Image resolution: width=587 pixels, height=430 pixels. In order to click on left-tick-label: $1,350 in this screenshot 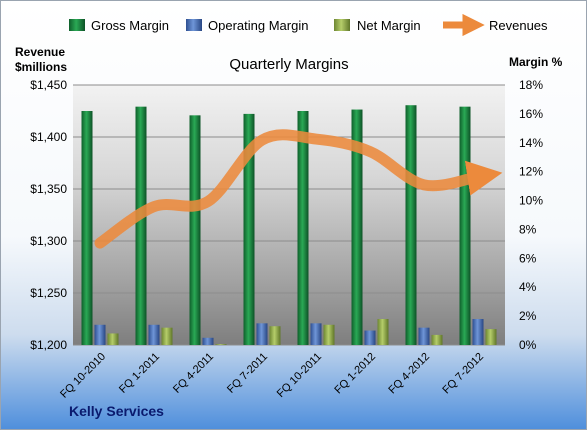, I will do `click(48, 189)`.